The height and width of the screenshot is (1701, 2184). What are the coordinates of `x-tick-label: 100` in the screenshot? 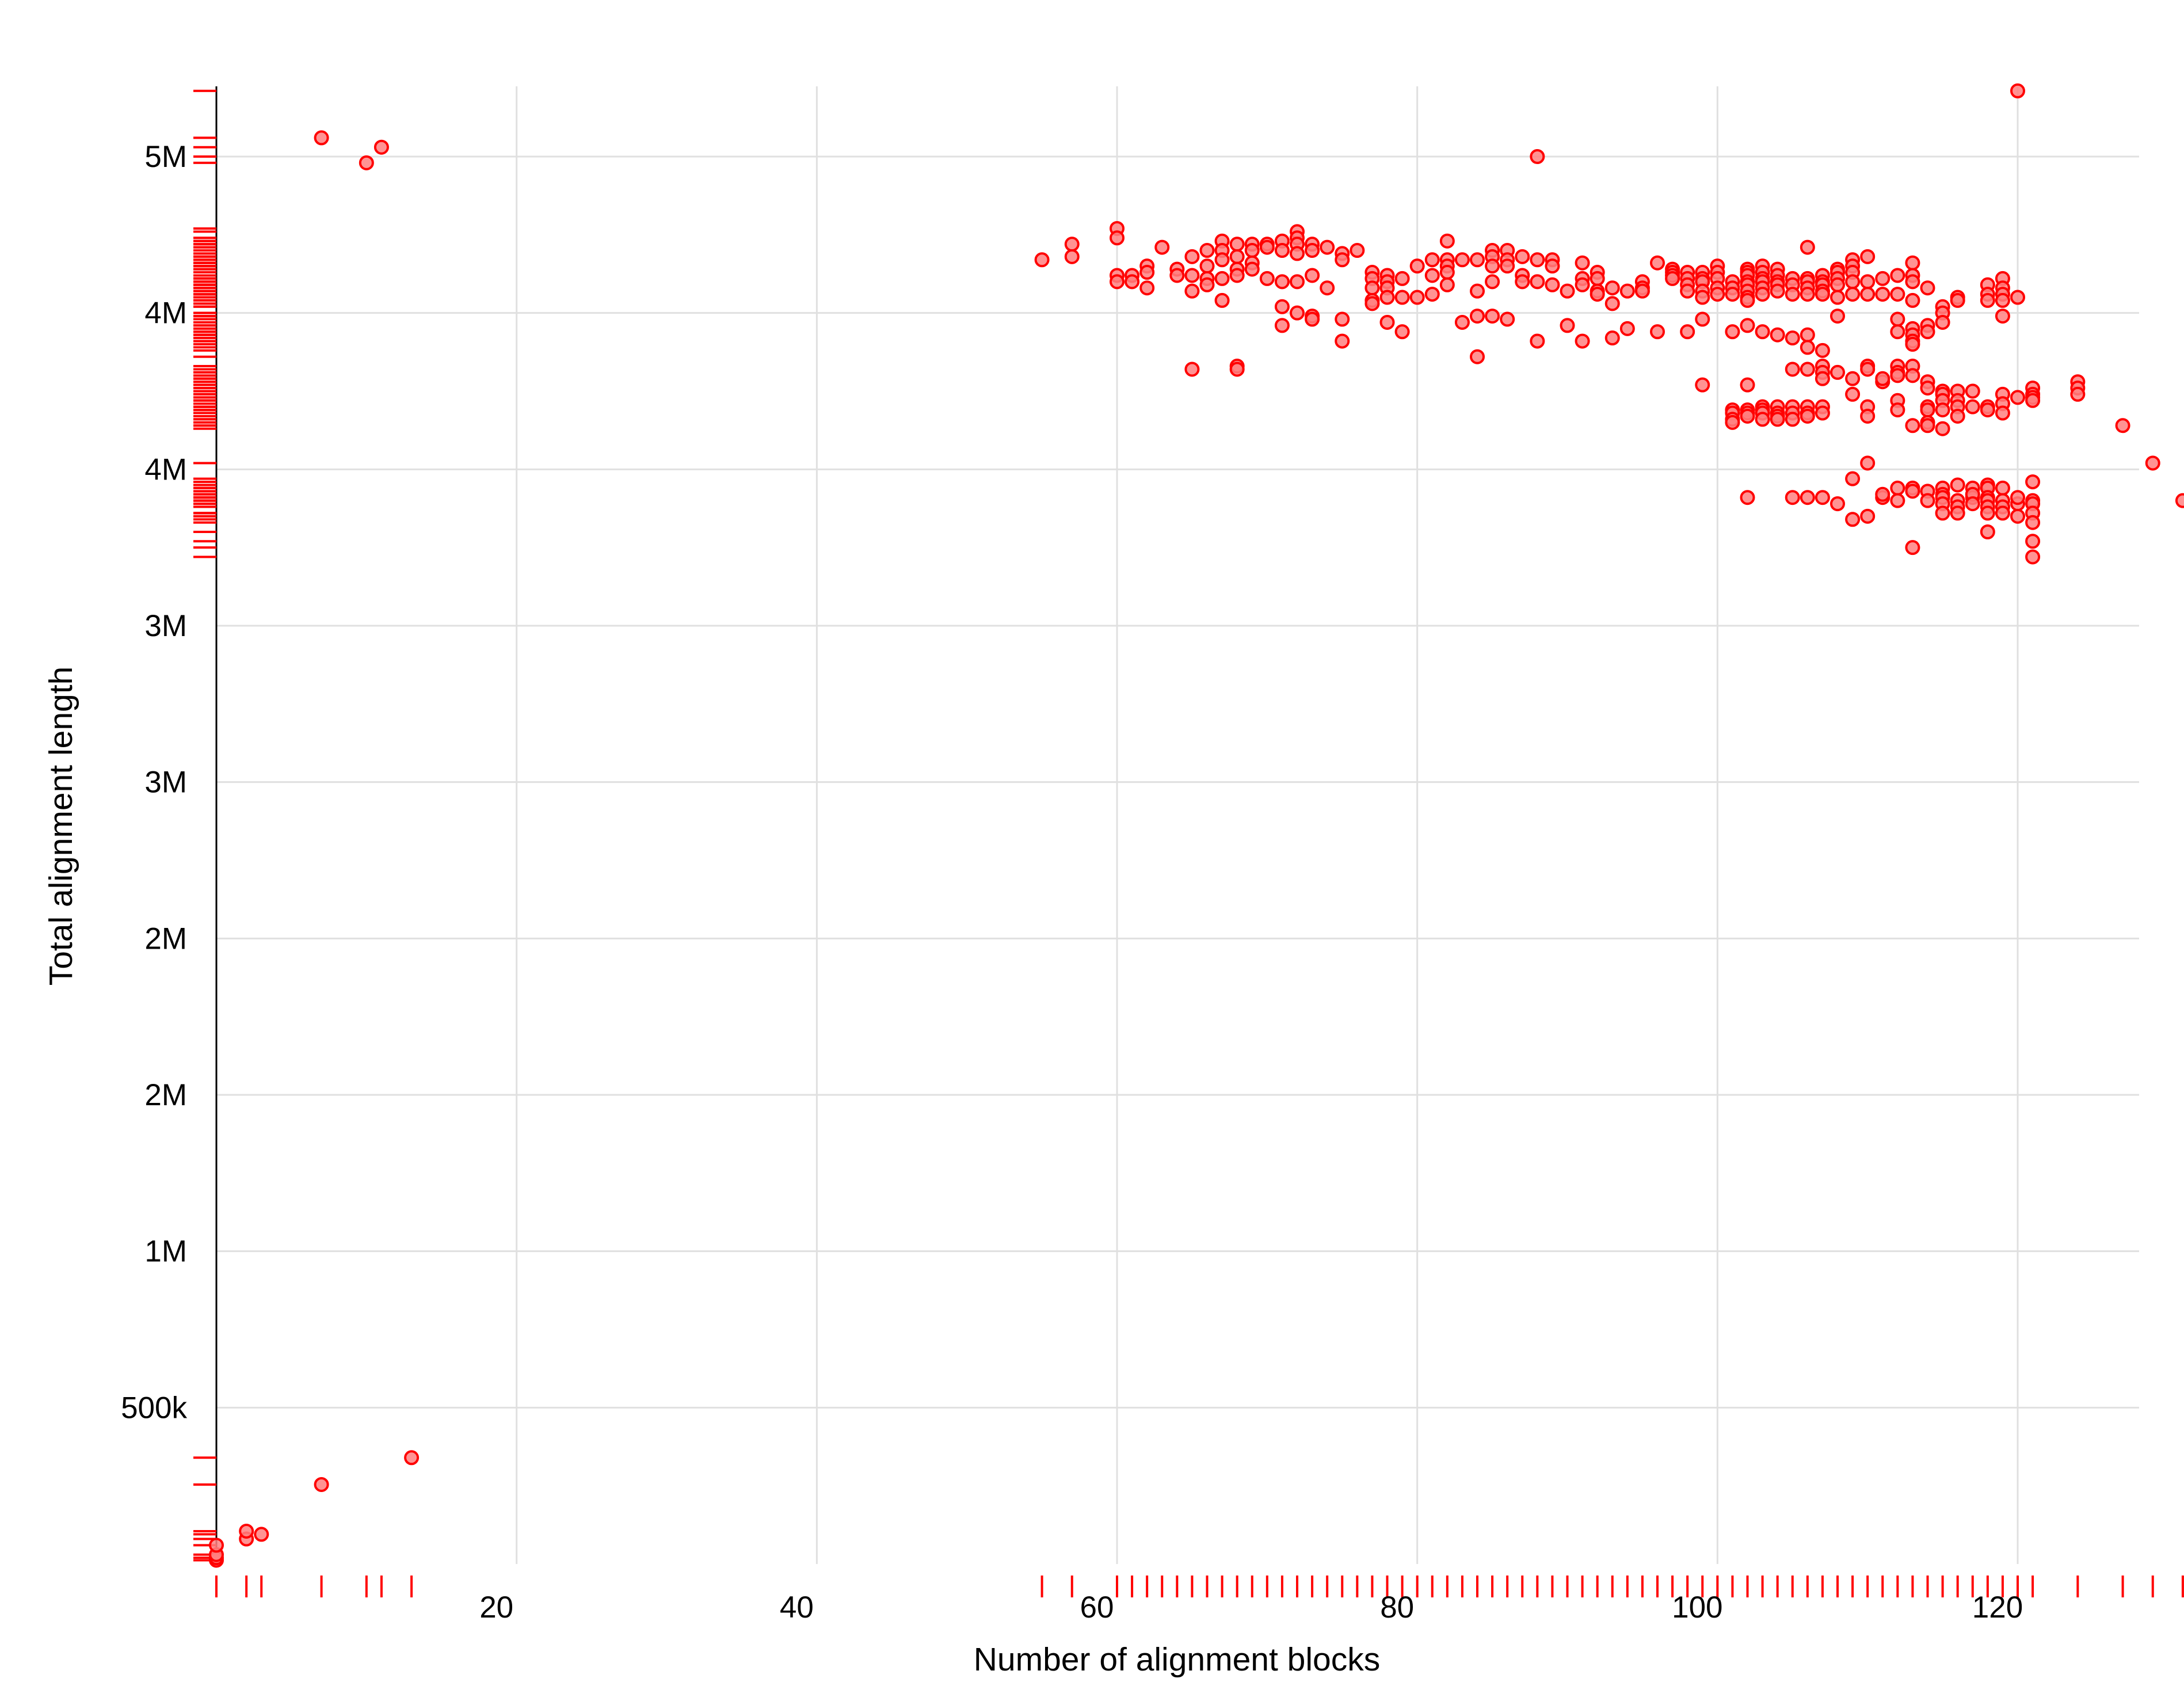 It's located at (1697, 1607).